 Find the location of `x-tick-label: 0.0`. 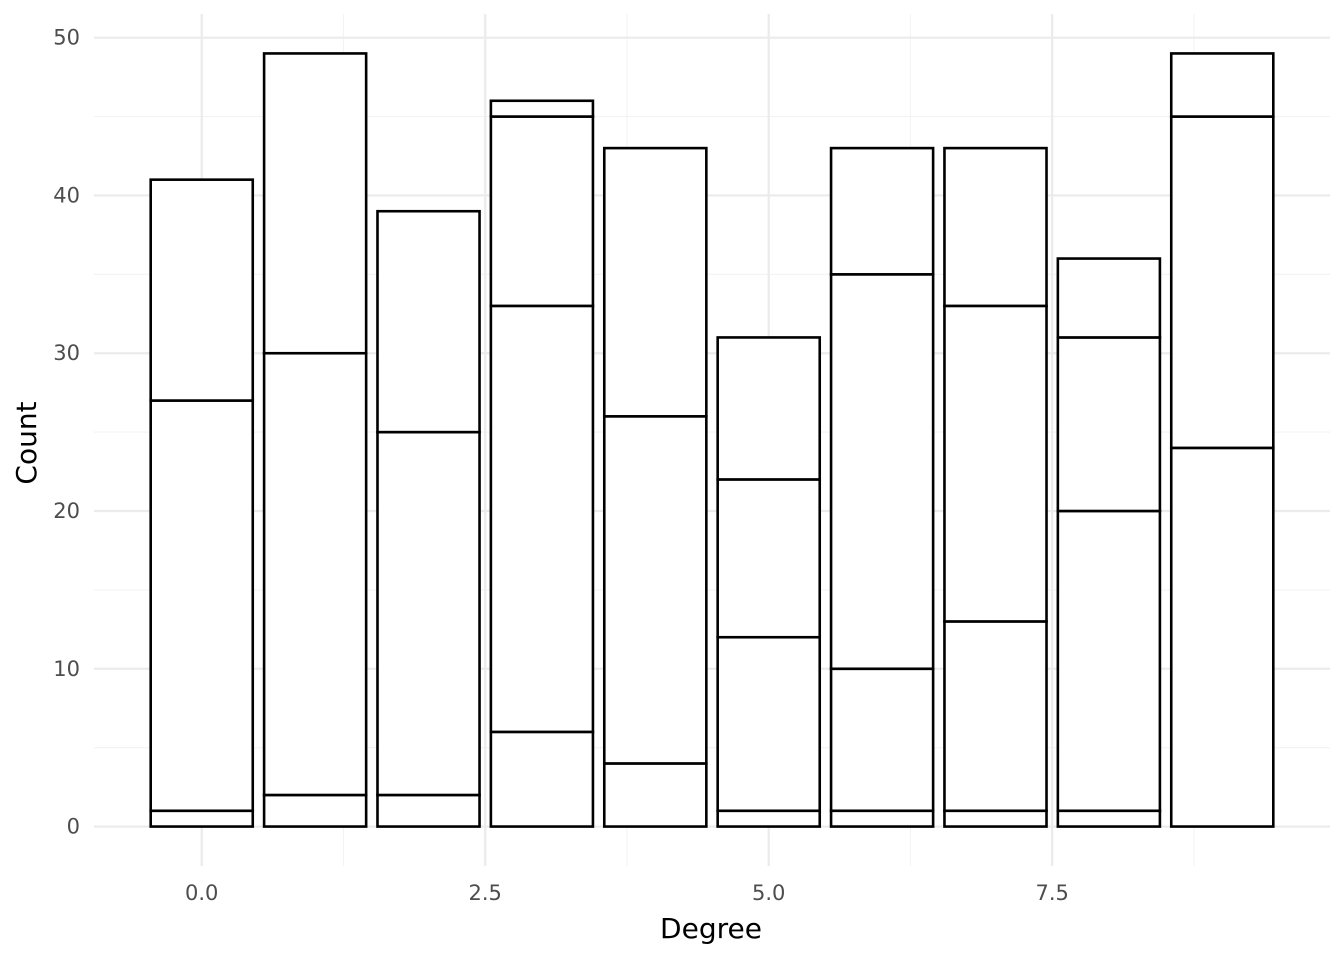

x-tick-label: 0.0 is located at coordinates (201, 893).